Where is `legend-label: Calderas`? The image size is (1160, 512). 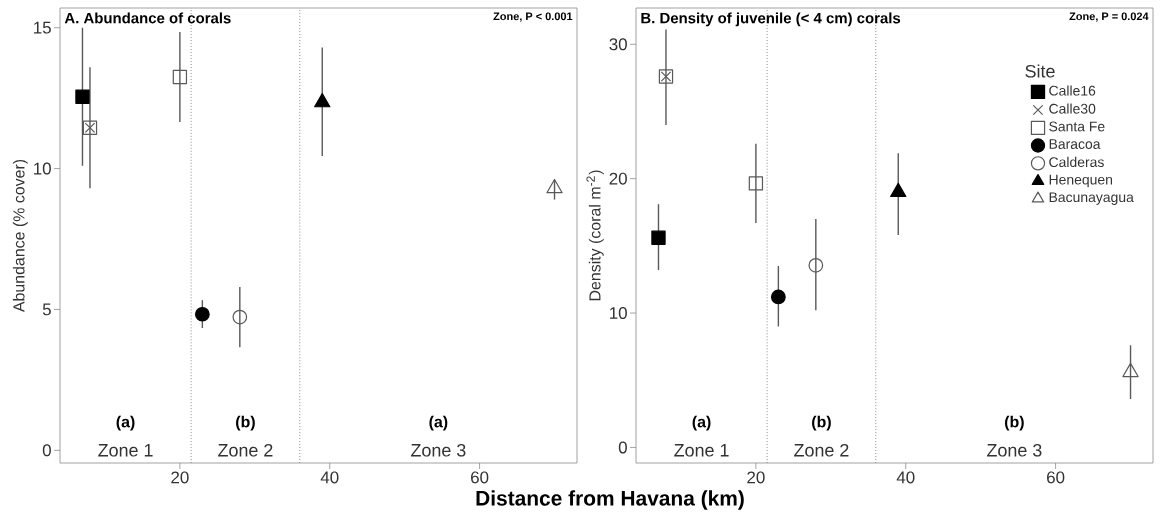 legend-label: Calderas is located at coordinates (1076, 162).